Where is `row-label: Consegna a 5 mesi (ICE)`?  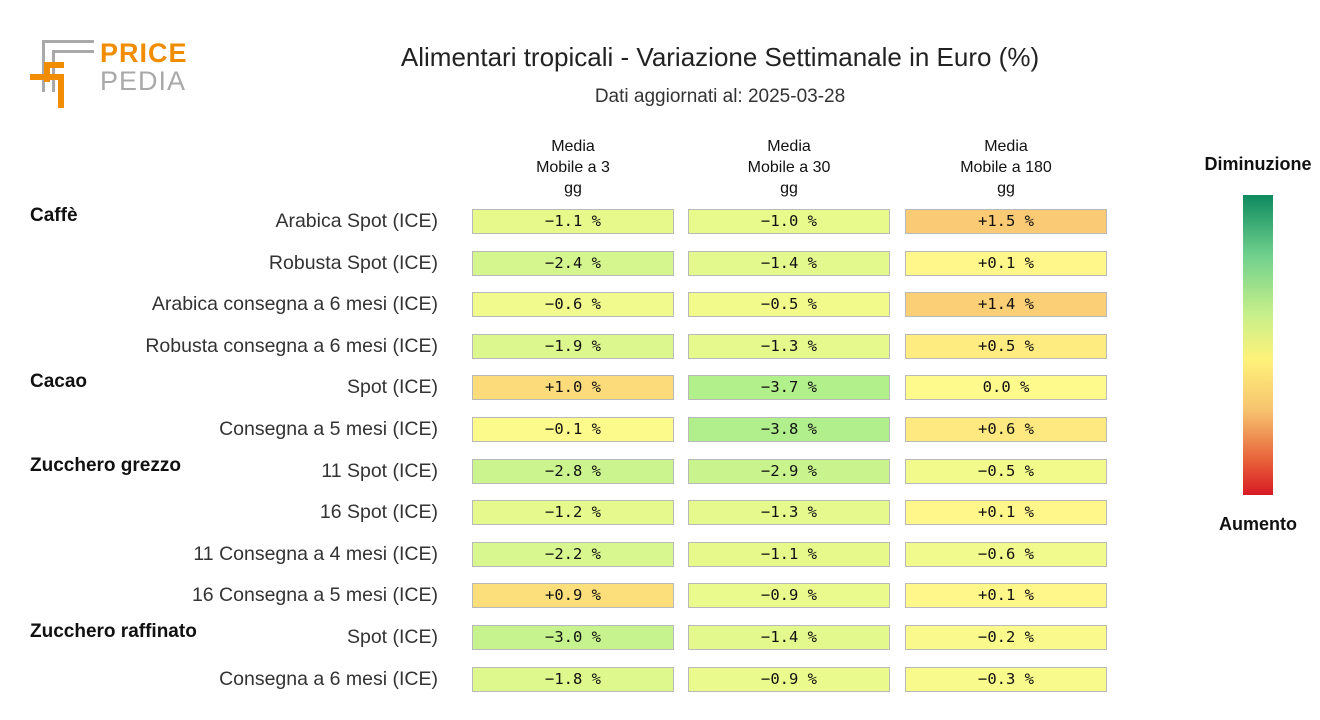 row-label: Consegna a 5 mesi (ICE) is located at coordinates (328, 429).